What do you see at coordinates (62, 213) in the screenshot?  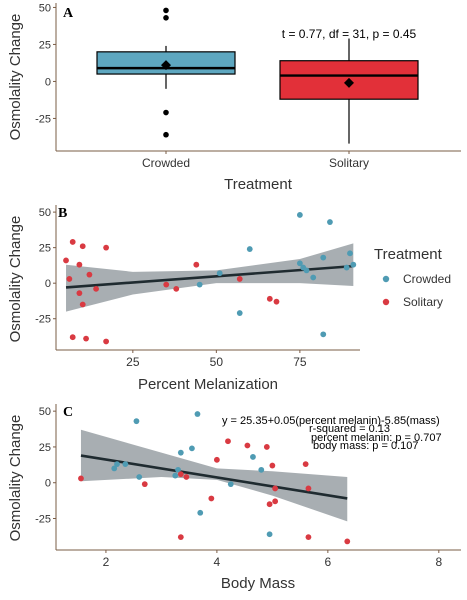 I see `panel-b-label: B` at bounding box center [62, 213].